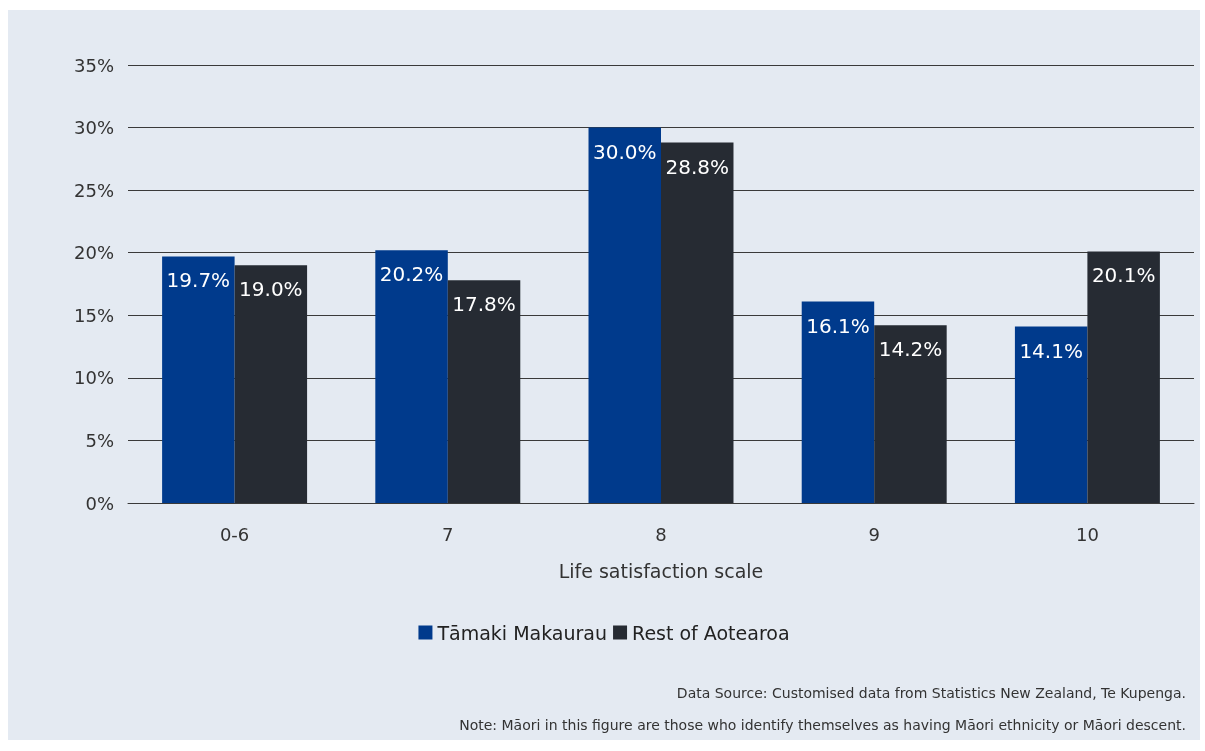 This screenshot has width=1205, height=751. Describe the element at coordinates (697, 166) in the screenshot. I see `data-label: 28.8%` at that location.